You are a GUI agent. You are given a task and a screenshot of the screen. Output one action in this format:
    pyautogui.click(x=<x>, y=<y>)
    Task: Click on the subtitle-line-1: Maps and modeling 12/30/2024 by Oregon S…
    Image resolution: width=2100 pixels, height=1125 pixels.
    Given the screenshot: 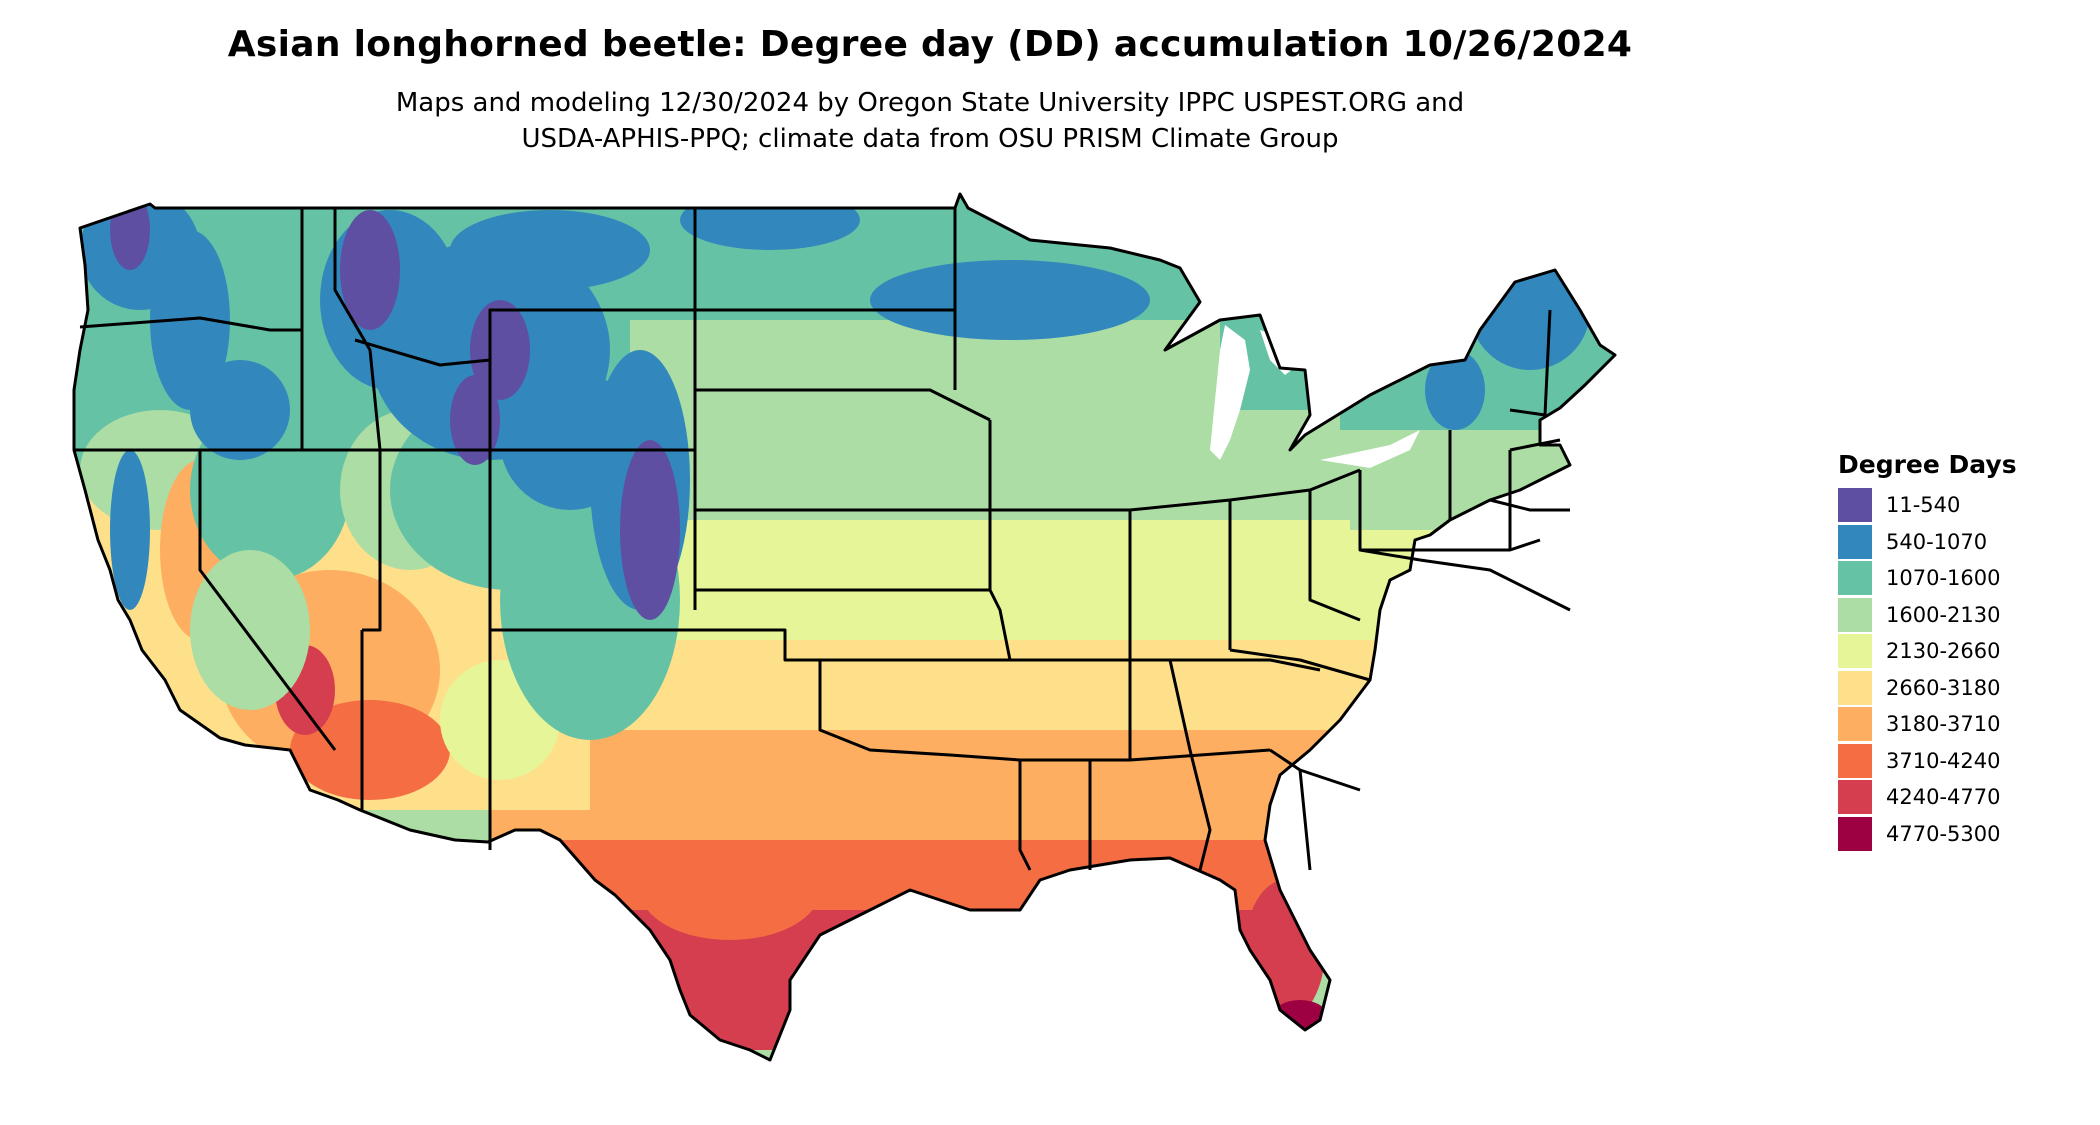 What is the action you would take?
    pyautogui.click(x=930, y=103)
    